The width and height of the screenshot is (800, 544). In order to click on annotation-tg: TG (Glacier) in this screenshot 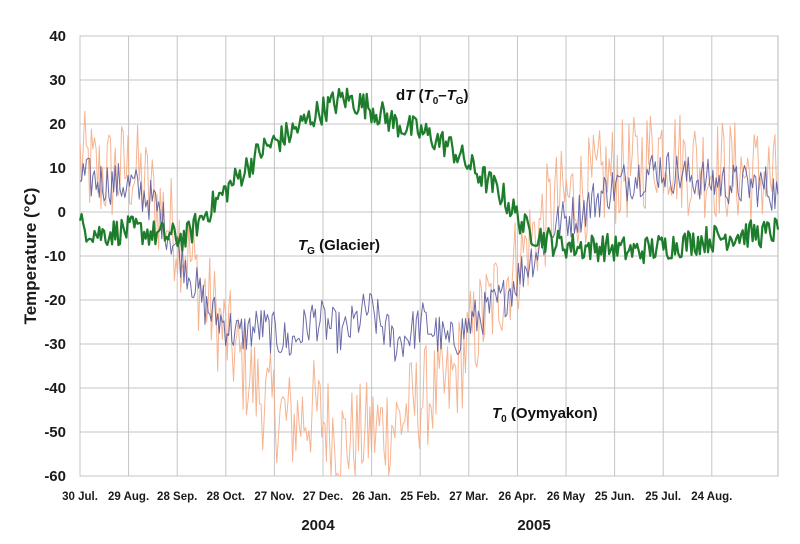, I will do `click(339, 247)`.